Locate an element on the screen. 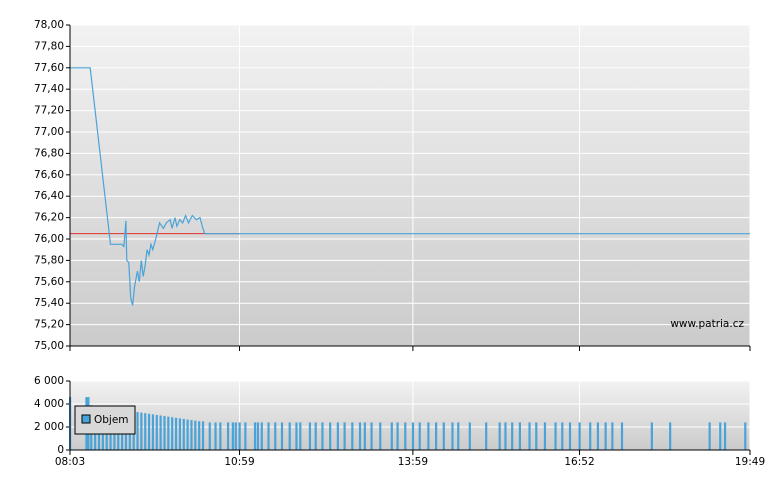  y-tick-label: 77,80 is located at coordinates (49, 46).